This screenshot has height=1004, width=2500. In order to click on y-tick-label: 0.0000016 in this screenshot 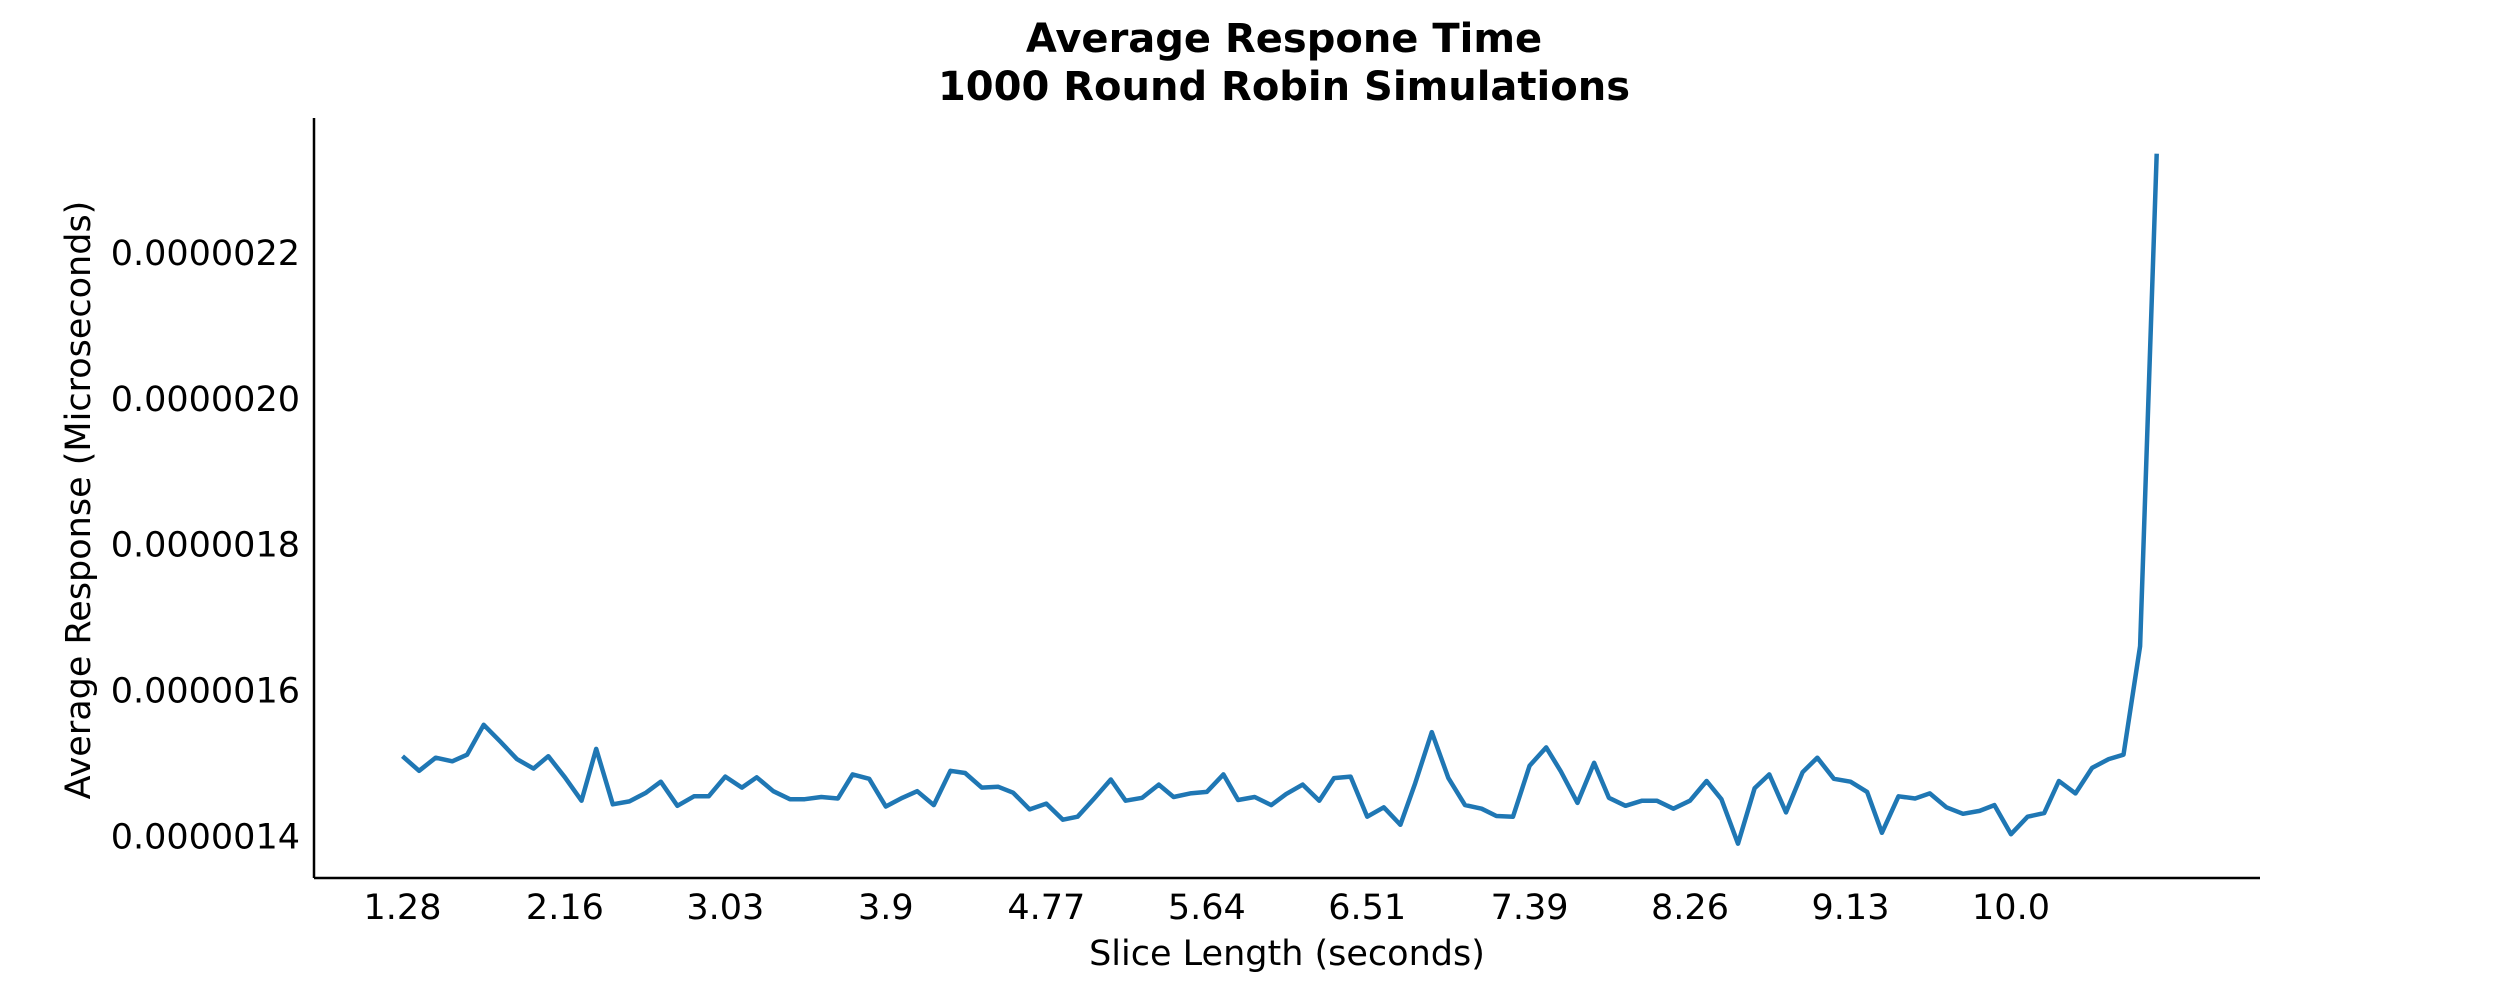, I will do `click(205, 692)`.